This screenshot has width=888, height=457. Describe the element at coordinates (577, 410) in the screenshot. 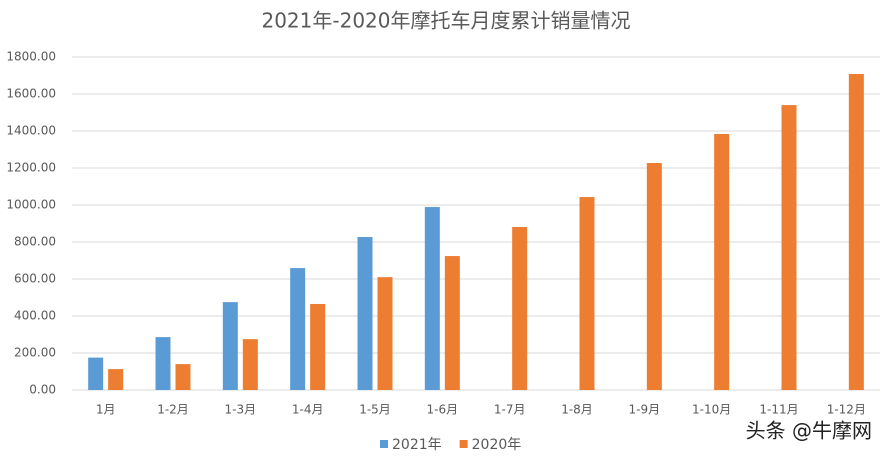

I see `x-tick-label: 1-8月` at that location.